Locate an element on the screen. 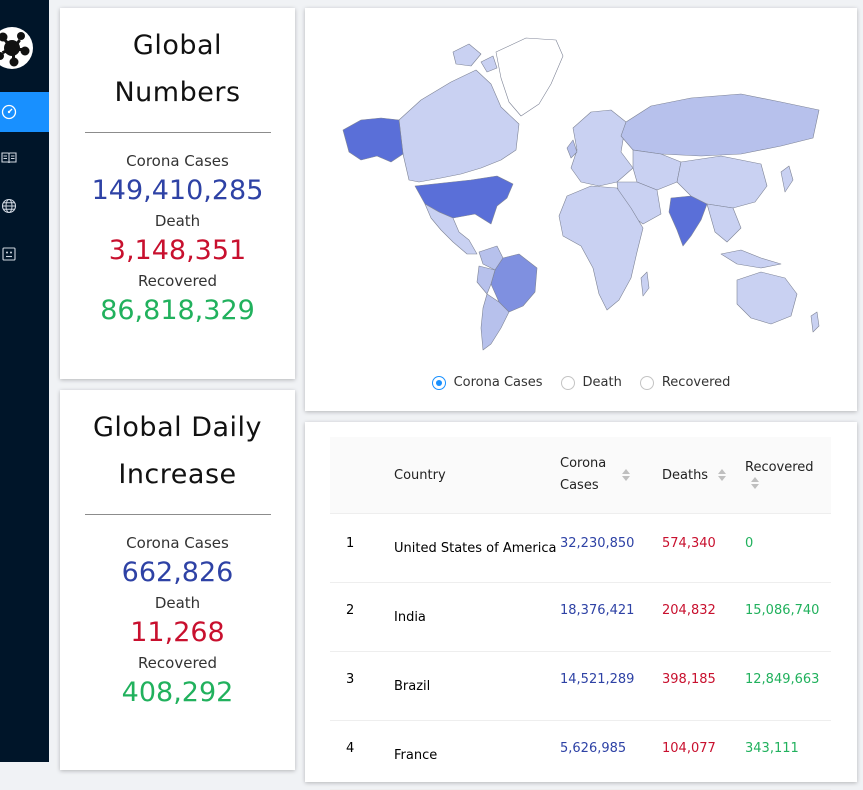 This screenshot has width=863, height=790. map-region-central-asia is located at coordinates (657, 170).